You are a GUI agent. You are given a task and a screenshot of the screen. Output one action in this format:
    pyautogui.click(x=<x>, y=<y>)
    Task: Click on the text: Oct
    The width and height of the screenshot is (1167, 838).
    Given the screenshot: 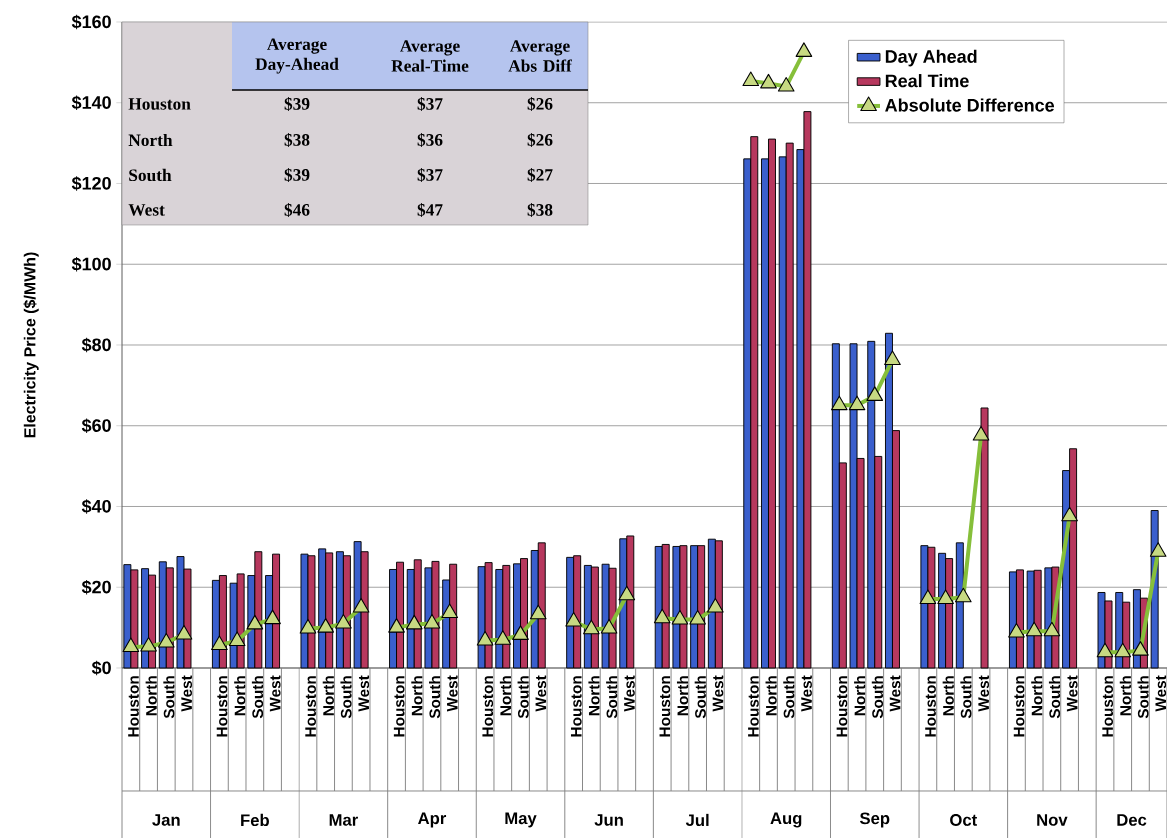 What is the action you would take?
    pyautogui.click(x=964, y=820)
    